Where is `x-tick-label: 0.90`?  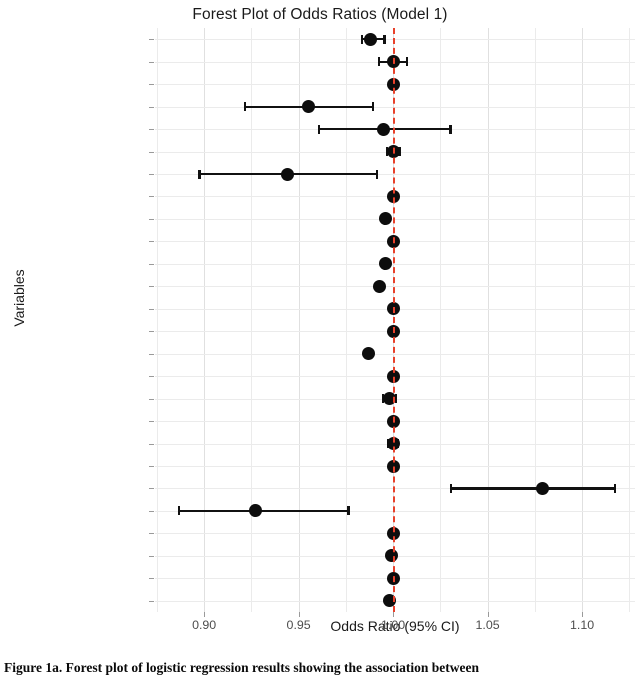
x-tick-label: 0.90 is located at coordinates (204, 625).